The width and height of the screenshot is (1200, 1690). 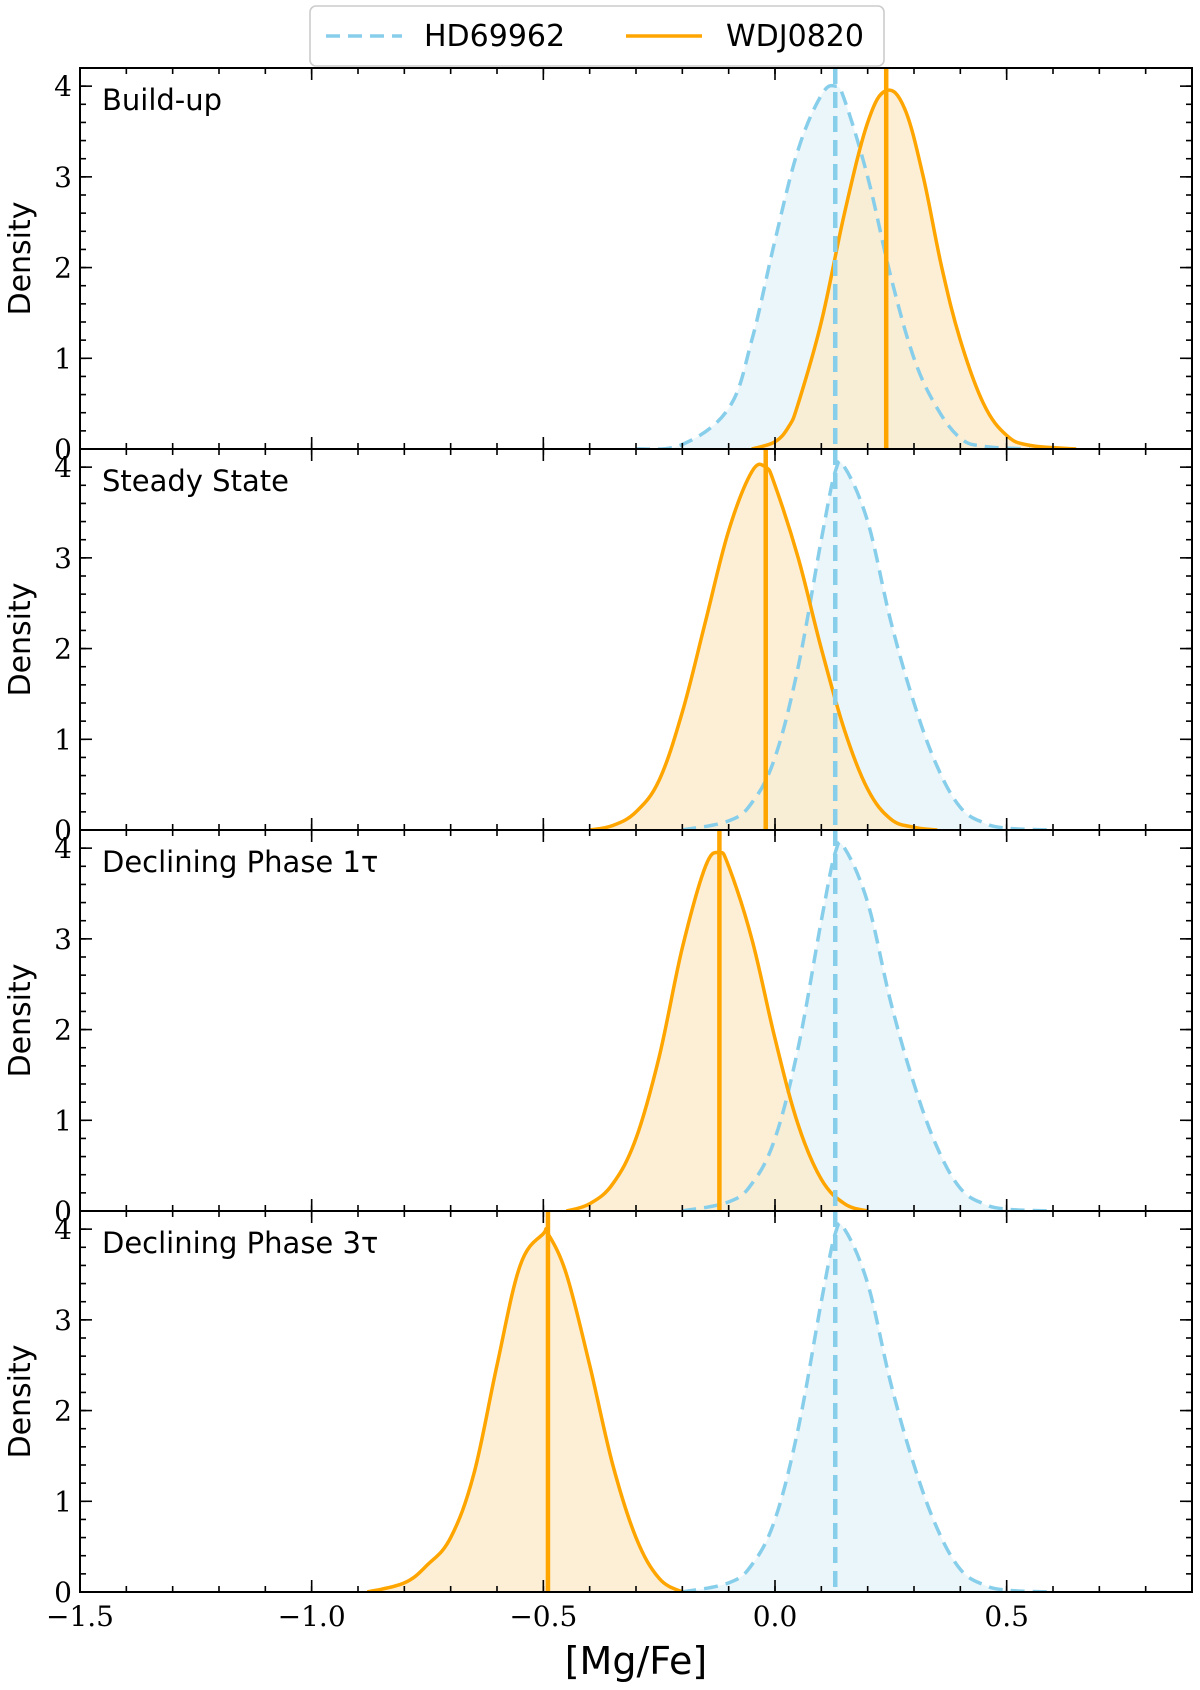 I want to click on panel-label: Build-up, so click(x=162, y=100).